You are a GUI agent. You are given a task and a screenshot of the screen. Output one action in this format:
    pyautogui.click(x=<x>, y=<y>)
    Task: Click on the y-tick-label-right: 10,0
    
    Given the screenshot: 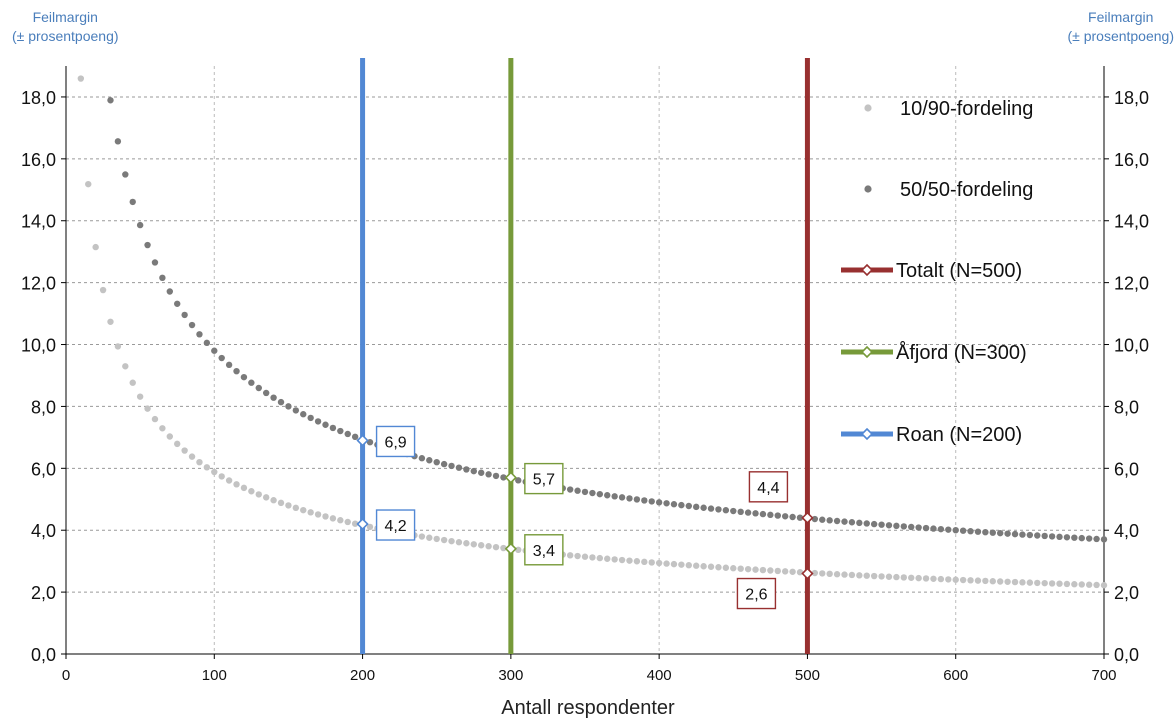 What is the action you would take?
    pyautogui.click(x=1131, y=346)
    